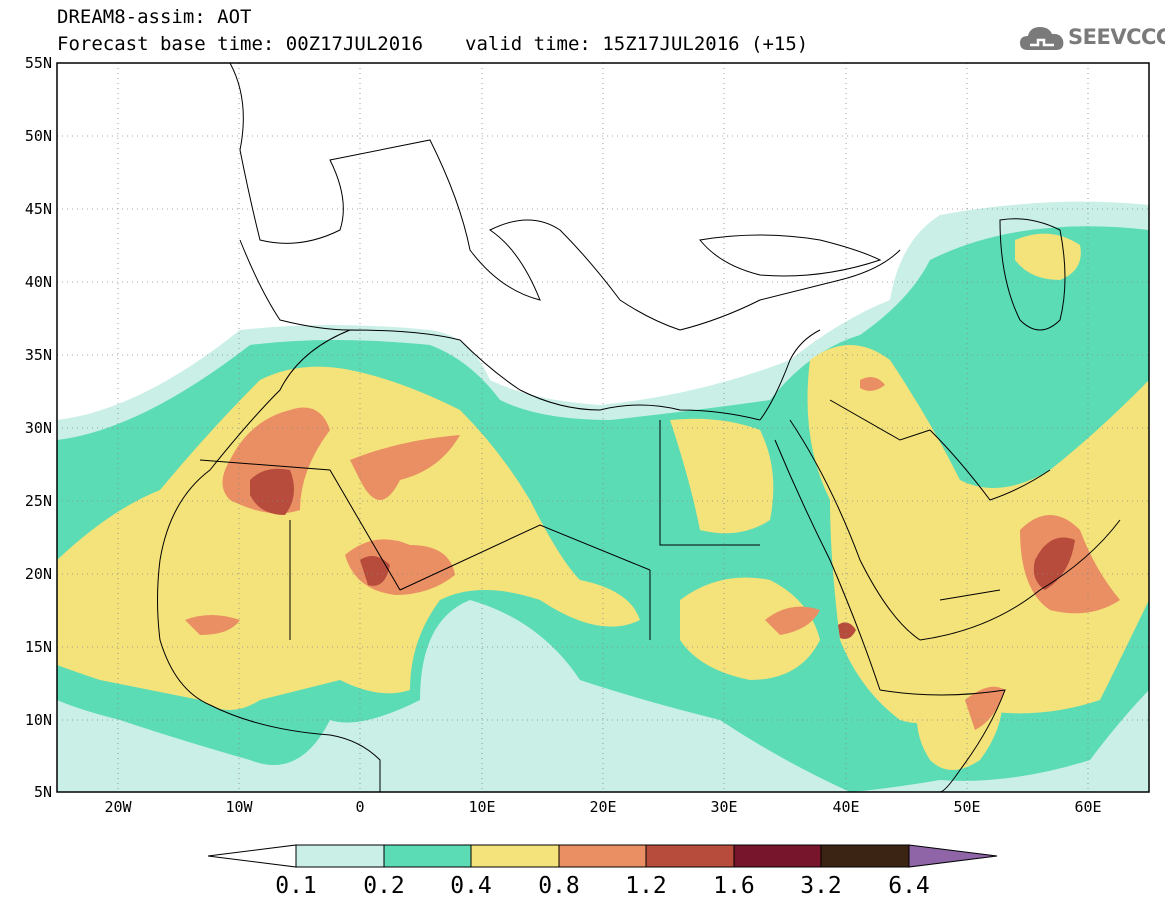 This screenshot has height=905, width=1165. Describe the element at coordinates (38, 209) in the screenshot. I see `lat-tick-label: 45N` at that location.